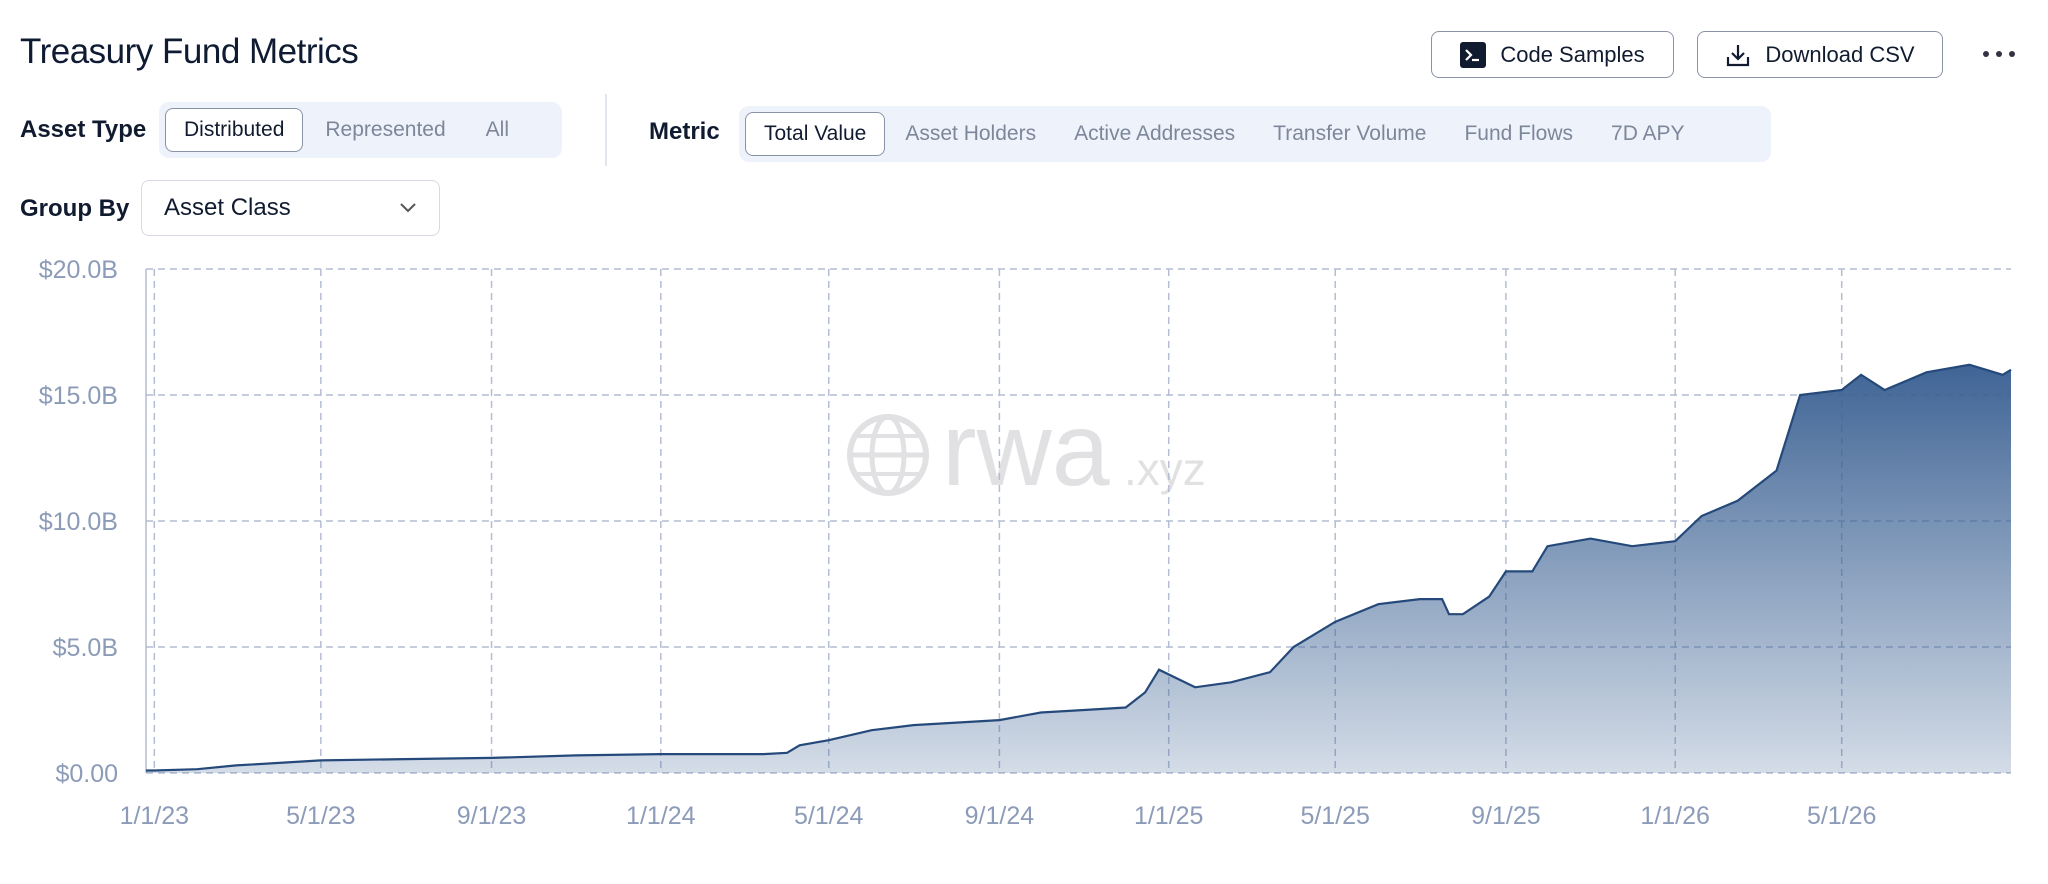  I want to click on terminal-icon, so click(1473, 54).